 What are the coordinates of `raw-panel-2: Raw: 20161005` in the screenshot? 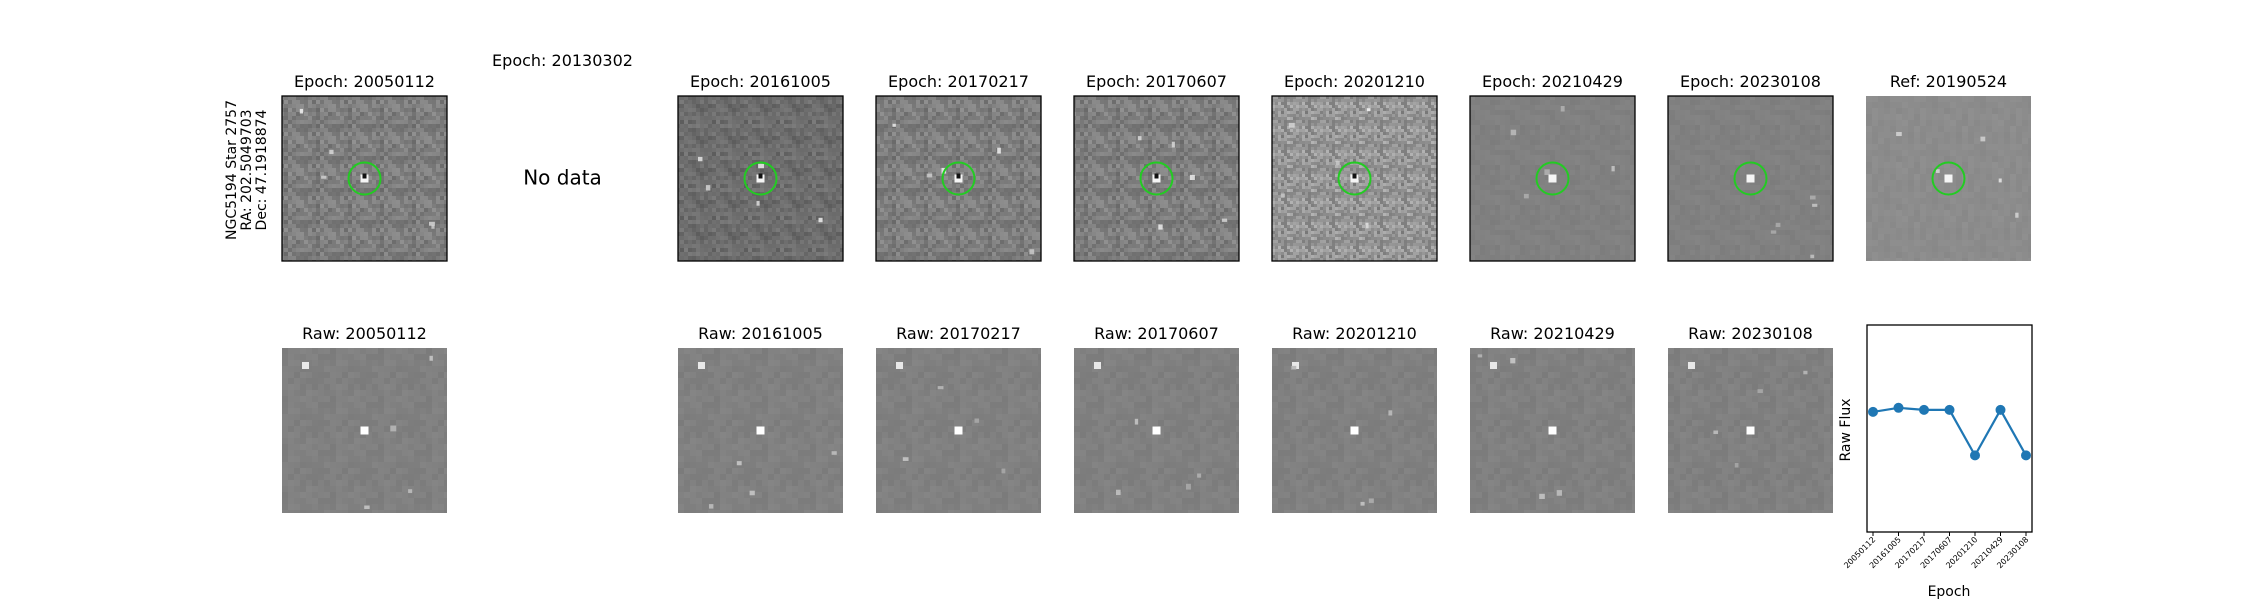 It's located at (760, 418).